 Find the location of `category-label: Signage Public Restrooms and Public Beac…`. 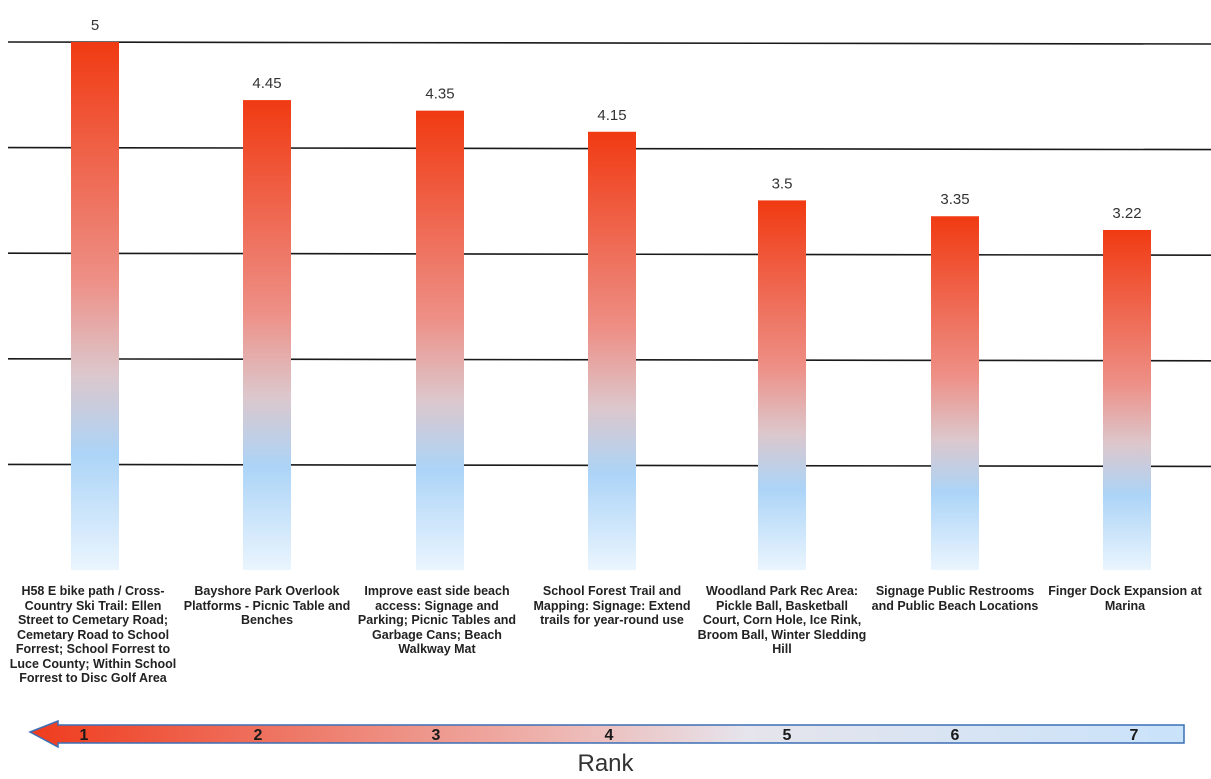

category-label: Signage Public Restrooms and Public Beac… is located at coordinates (955, 598).